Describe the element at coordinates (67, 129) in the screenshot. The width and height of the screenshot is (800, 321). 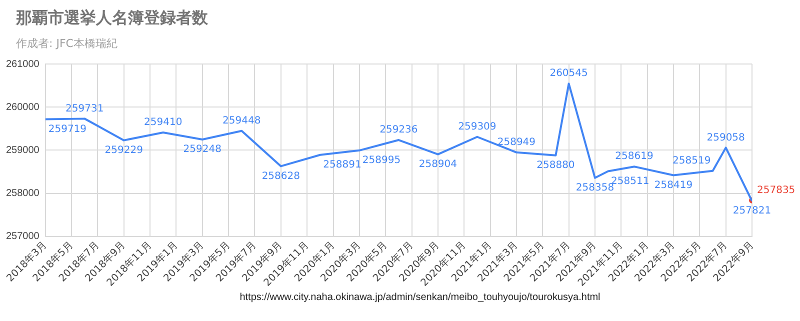
I see `data-label: 259719` at that location.